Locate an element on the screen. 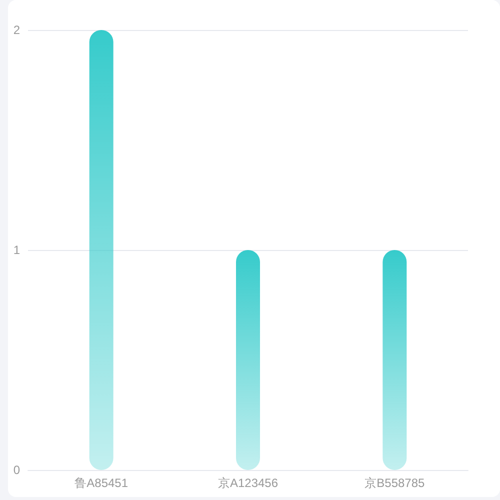 The width and height of the screenshot is (500, 500). x-tick-label: 鲁A85451 is located at coordinates (101, 483).